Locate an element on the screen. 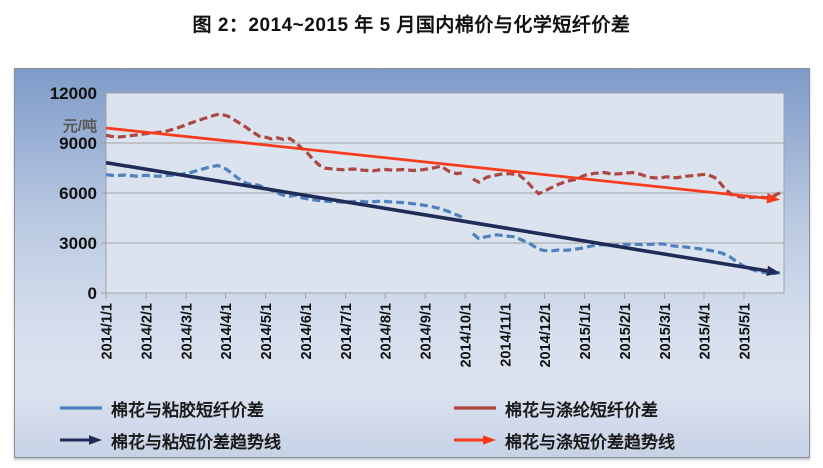 The width and height of the screenshot is (823, 468). y-axis-unit-label: 元/吨 is located at coordinates (80, 126).